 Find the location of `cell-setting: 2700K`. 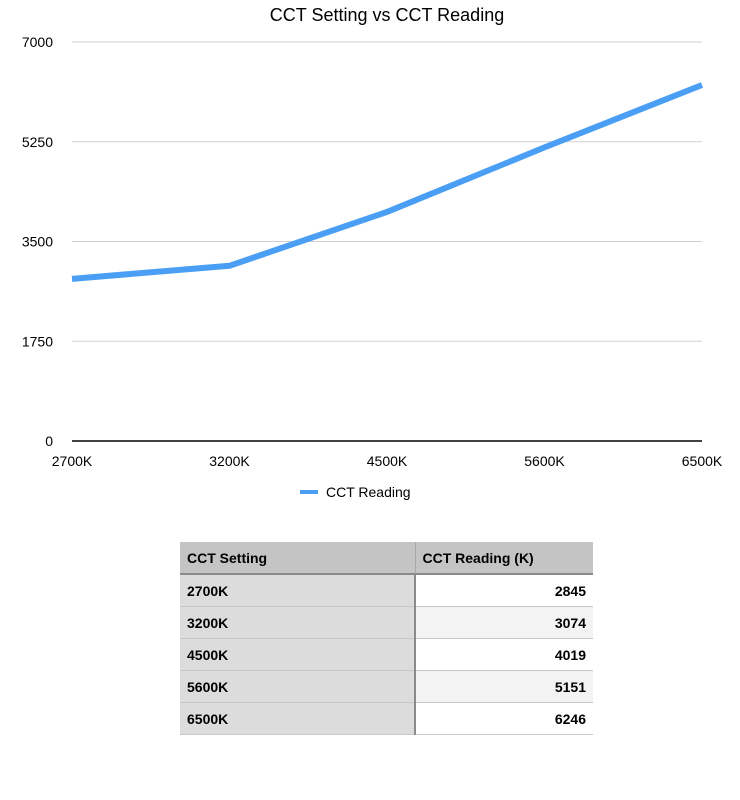

cell-setting: 2700K is located at coordinates (298, 590).